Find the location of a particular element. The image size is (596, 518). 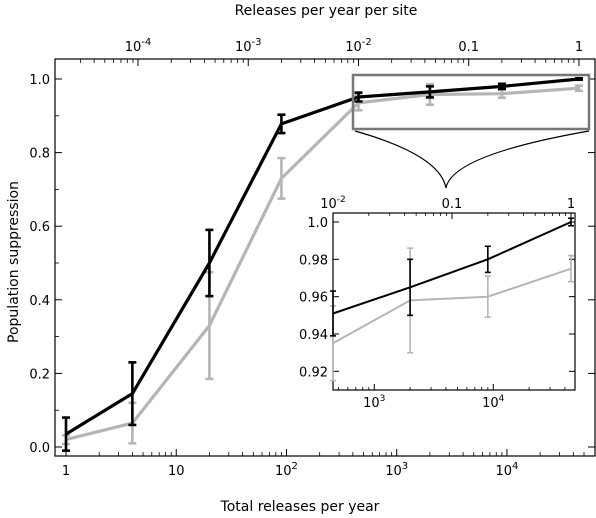

bottom-tick-label: 10³ is located at coordinates (396, 470).